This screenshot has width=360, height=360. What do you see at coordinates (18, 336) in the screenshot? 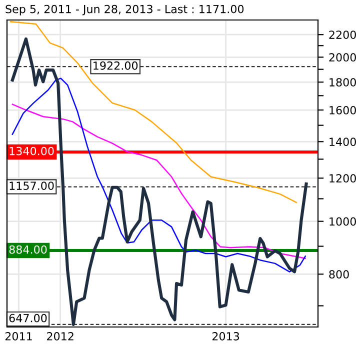
I see `x-tick-label: 2011` at bounding box center [18, 336].